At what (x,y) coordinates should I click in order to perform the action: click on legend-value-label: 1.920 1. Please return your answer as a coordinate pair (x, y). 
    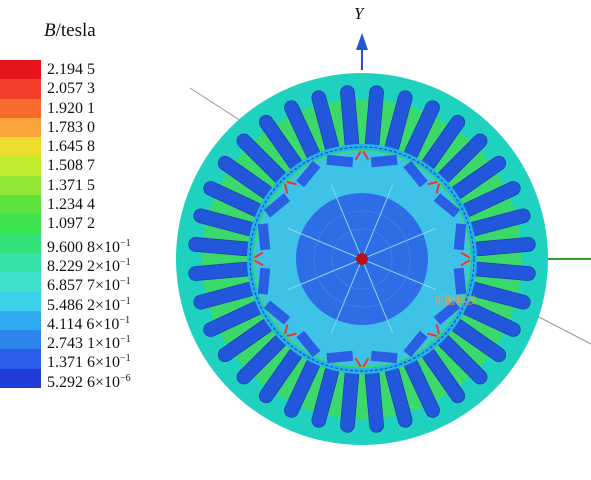
    Looking at the image, I should click on (71, 108).